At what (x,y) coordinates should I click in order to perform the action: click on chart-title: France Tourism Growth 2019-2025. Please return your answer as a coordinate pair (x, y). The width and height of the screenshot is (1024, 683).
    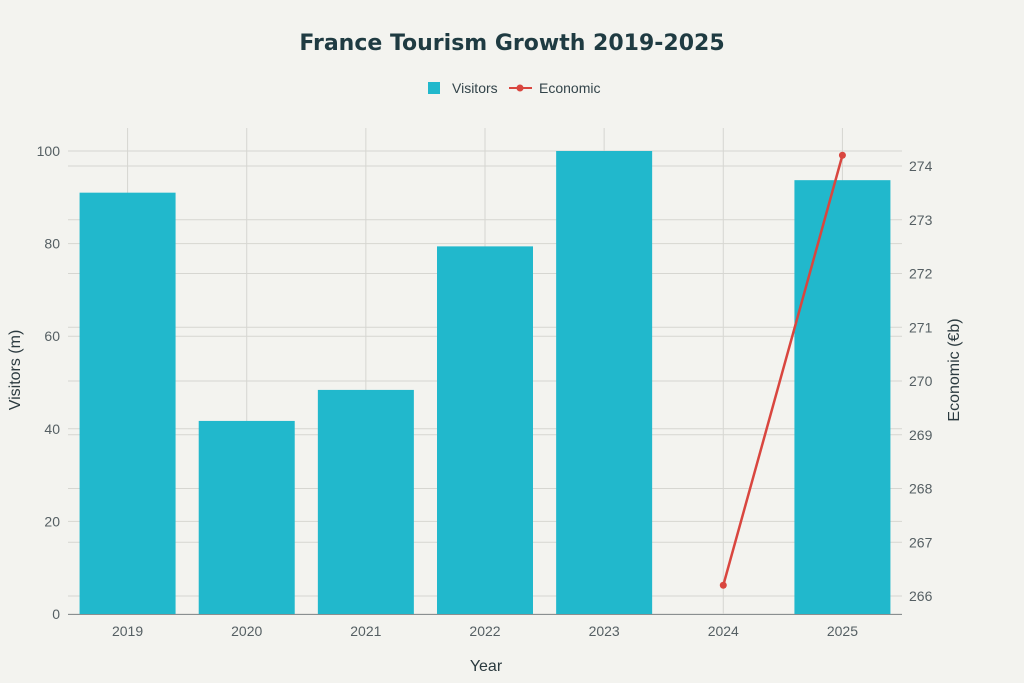
    Looking at the image, I should click on (511, 43).